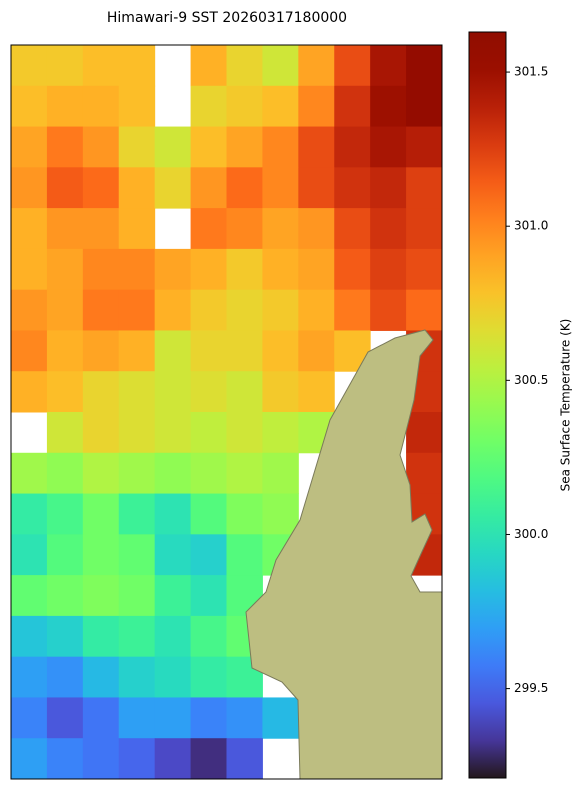  Describe the element at coordinates (227, 18) in the screenshot. I see `chart-title: Himawari-9 SST 20260317180000` at that location.